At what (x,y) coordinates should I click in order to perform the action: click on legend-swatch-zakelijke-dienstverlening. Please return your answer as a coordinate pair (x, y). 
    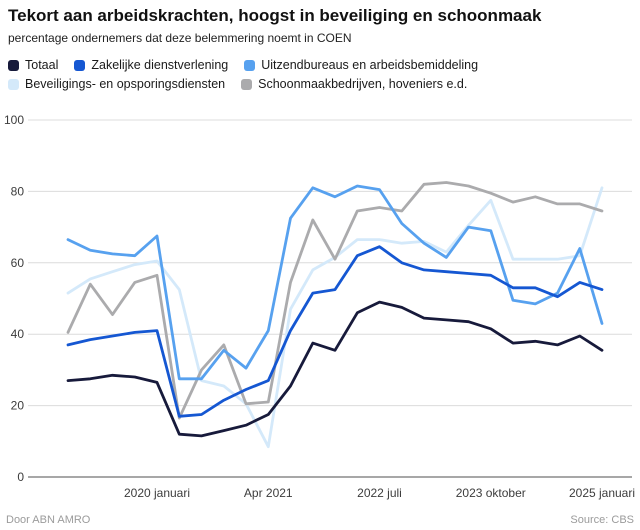
    Looking at the image, I should click on (80, 65).